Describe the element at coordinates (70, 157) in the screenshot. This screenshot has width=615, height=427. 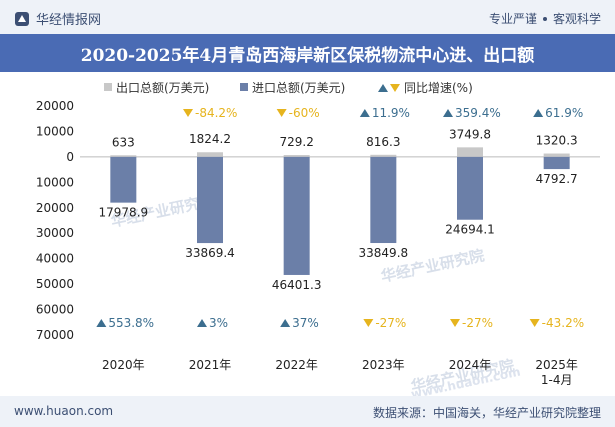
I see `y-tick-label: 0` at that location.